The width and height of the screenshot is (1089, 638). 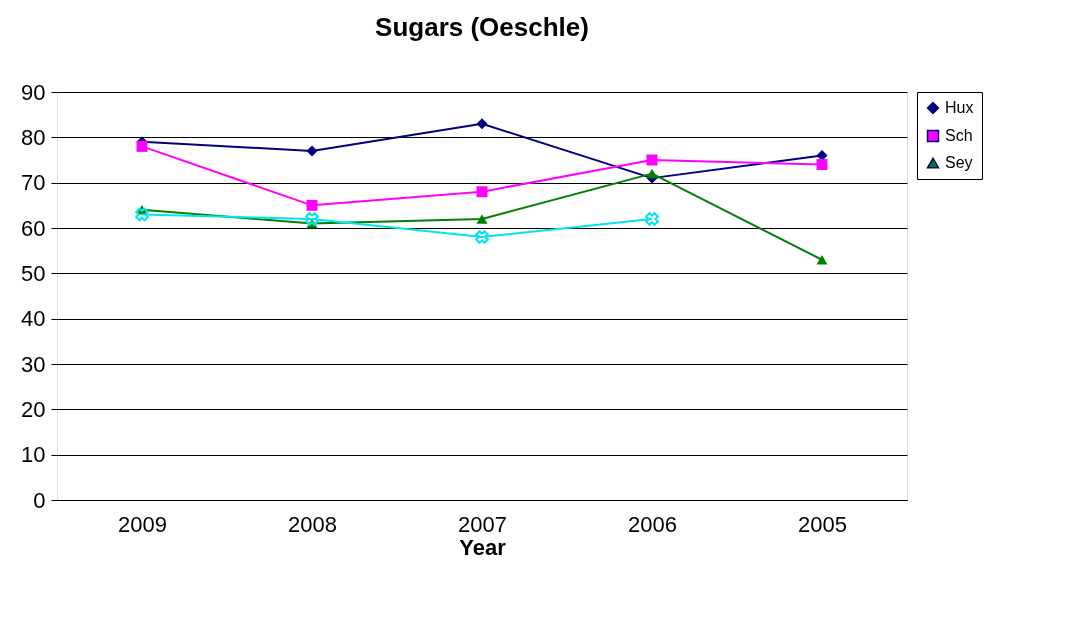 What do you see at coordinates (33, 273) in the screenshot?
I see `y-tick-label: 50` at bounding box center [33, 273].